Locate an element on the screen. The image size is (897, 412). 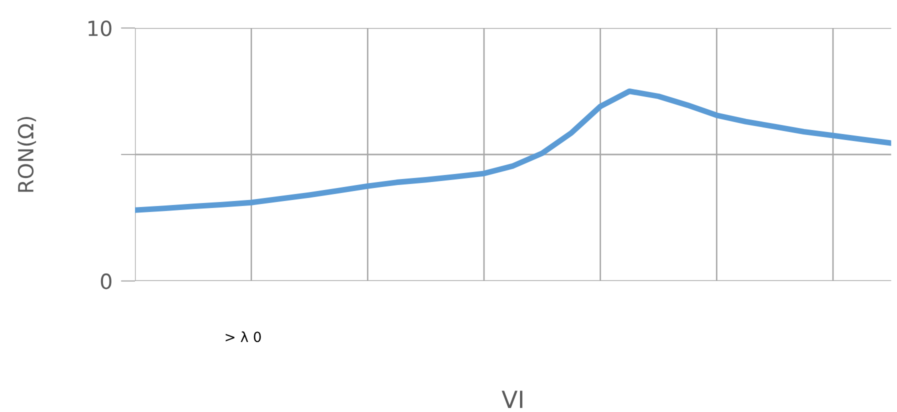
x-axis-title: VI is located at coordinates (512, 399).